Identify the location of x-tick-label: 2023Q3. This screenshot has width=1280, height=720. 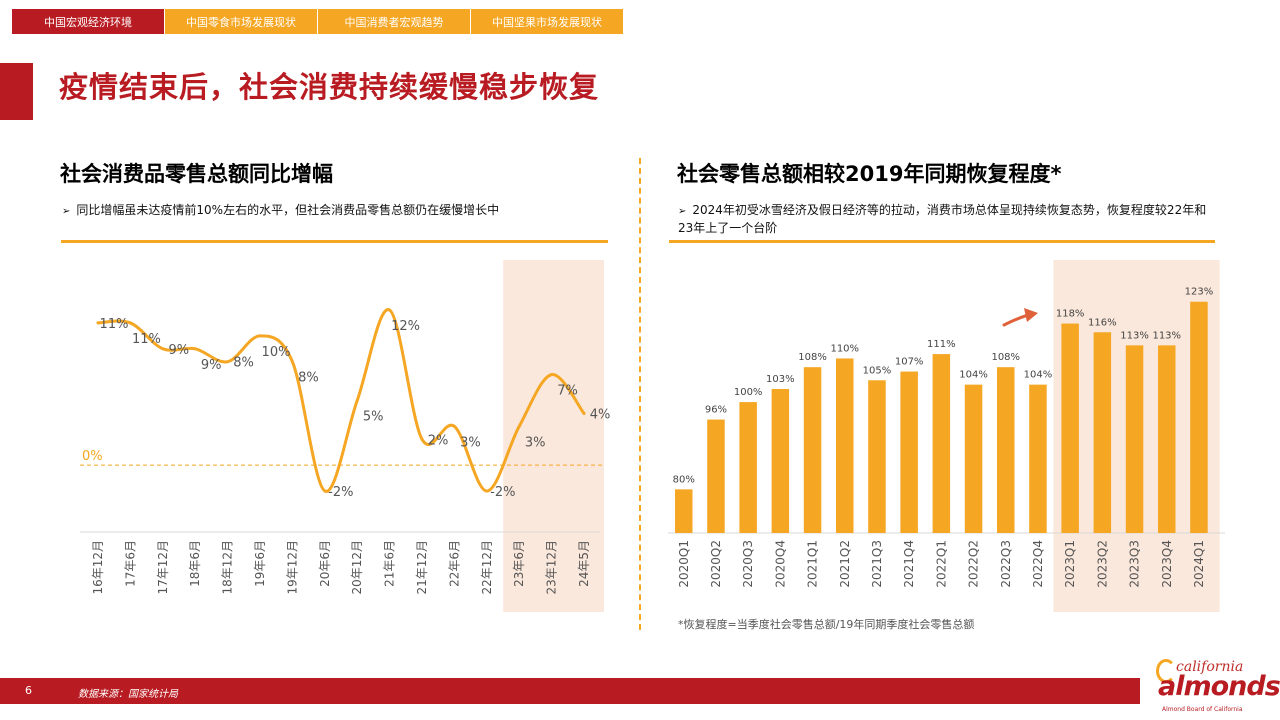
(1135, 564).